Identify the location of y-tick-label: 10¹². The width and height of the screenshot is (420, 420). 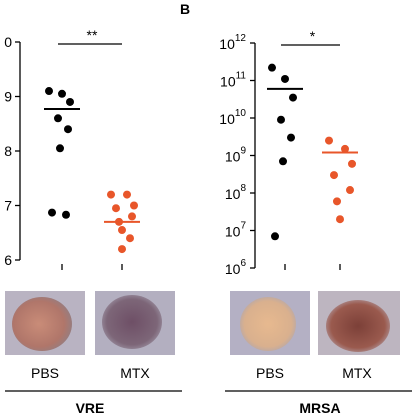
(232, 42).